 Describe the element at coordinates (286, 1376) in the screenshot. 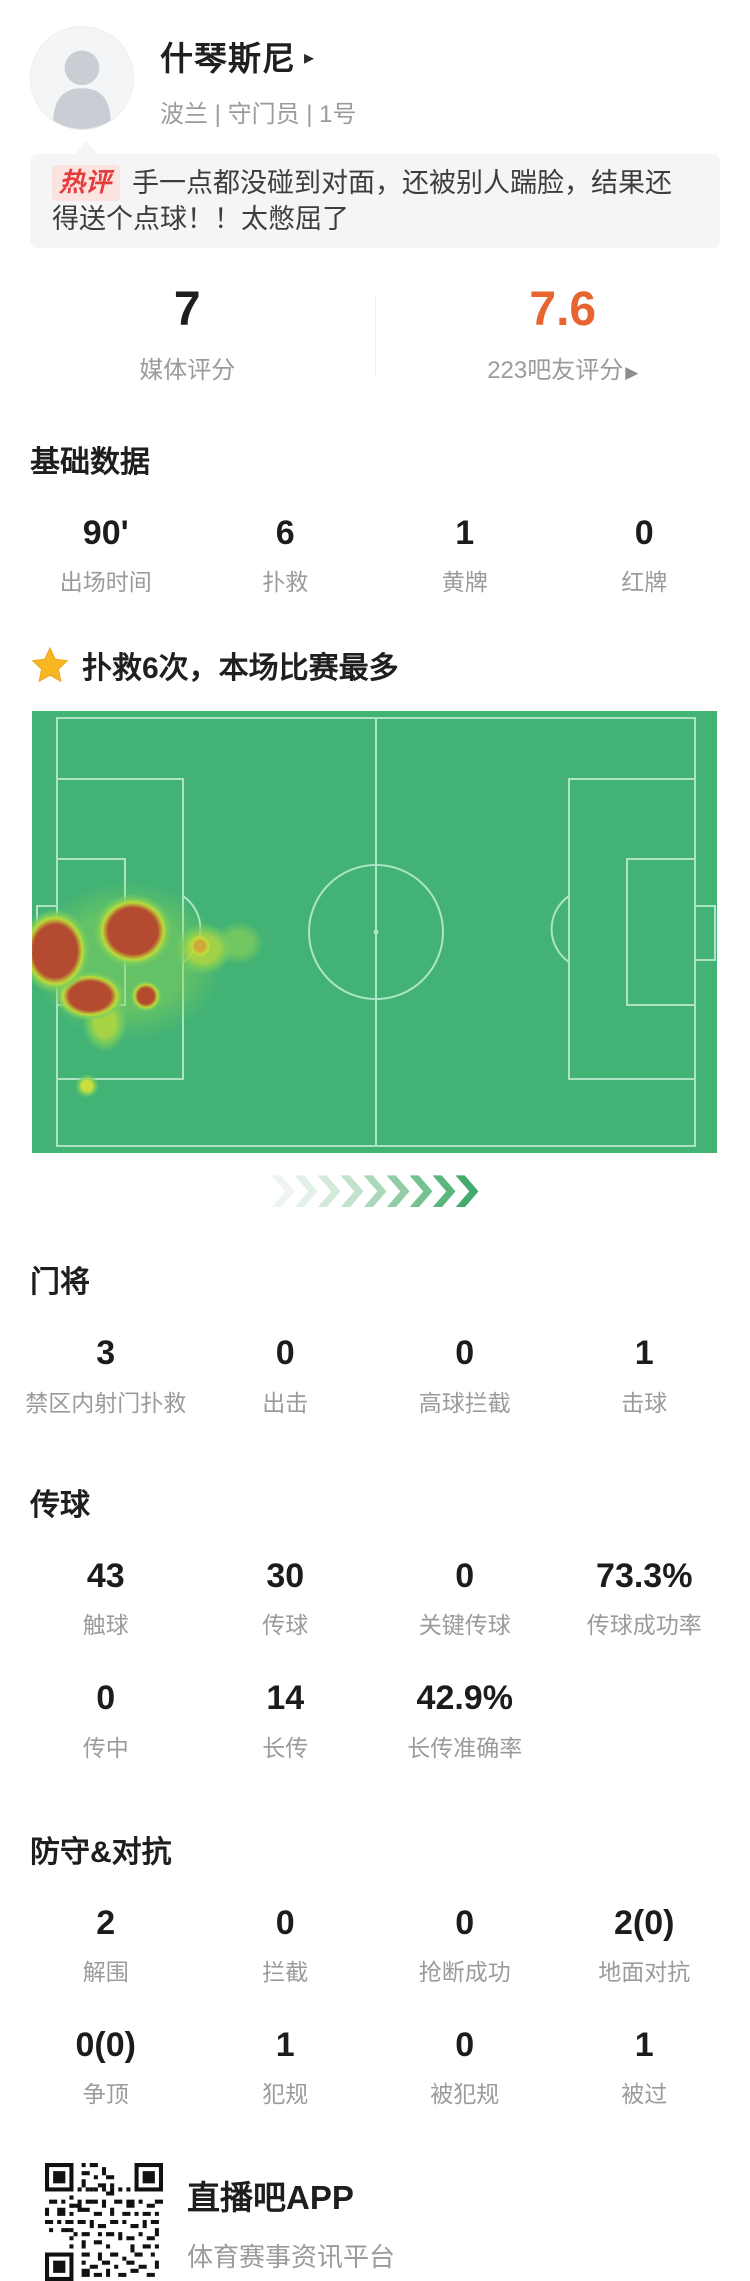

I see `stat-cell: 0 出击` at that location.